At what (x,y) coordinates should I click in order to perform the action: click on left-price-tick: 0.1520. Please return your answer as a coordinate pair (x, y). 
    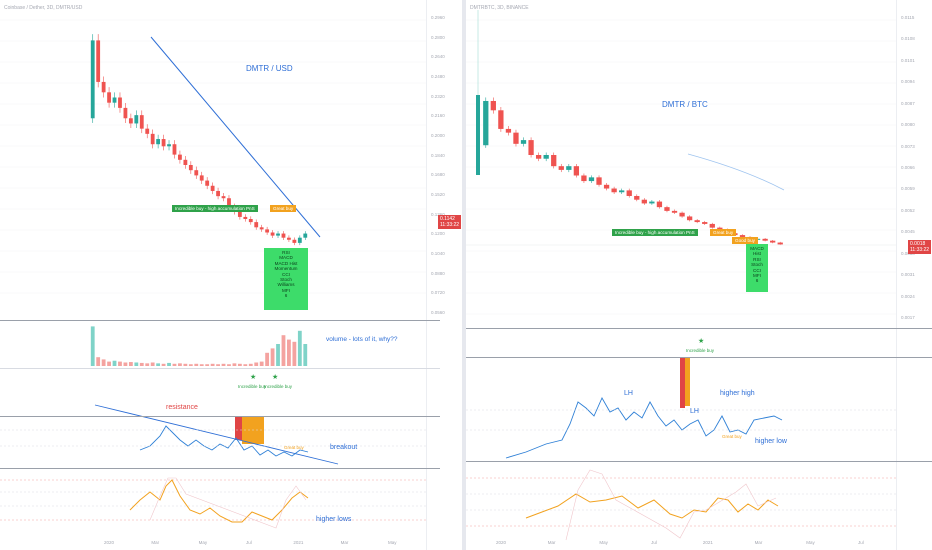
    Looking at the image, I should click on (438, 194).